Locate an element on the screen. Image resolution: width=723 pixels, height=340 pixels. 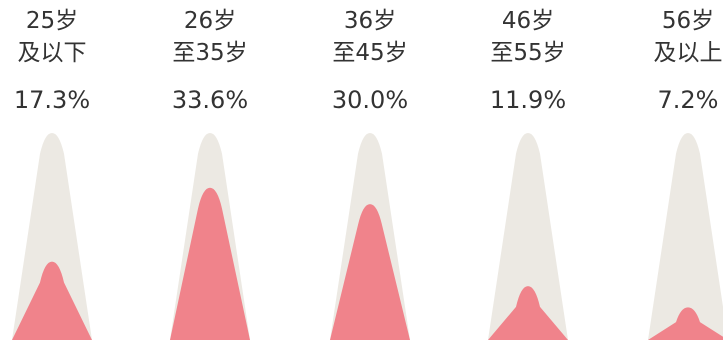
category-label: 36岁 is located at coordinates (370, 21).